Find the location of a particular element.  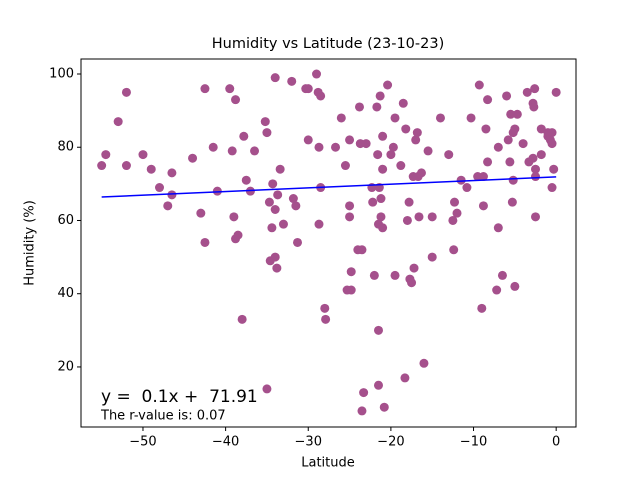

annotation: y = 0.1x + 71.91 is located at coordinates (179, 397).